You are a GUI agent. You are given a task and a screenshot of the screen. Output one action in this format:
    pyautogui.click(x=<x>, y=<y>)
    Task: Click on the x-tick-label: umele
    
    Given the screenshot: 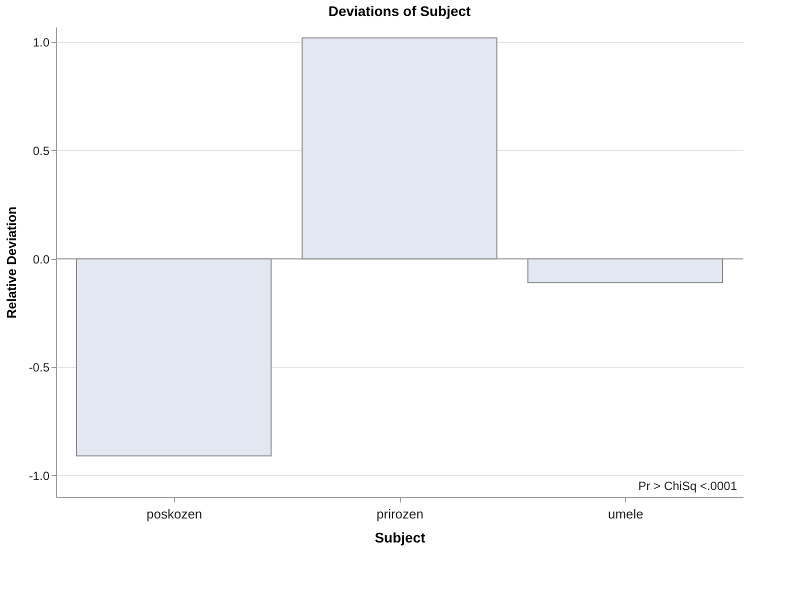 What is the action you would take?
    pyautogui.click(x=626, y=514)
    